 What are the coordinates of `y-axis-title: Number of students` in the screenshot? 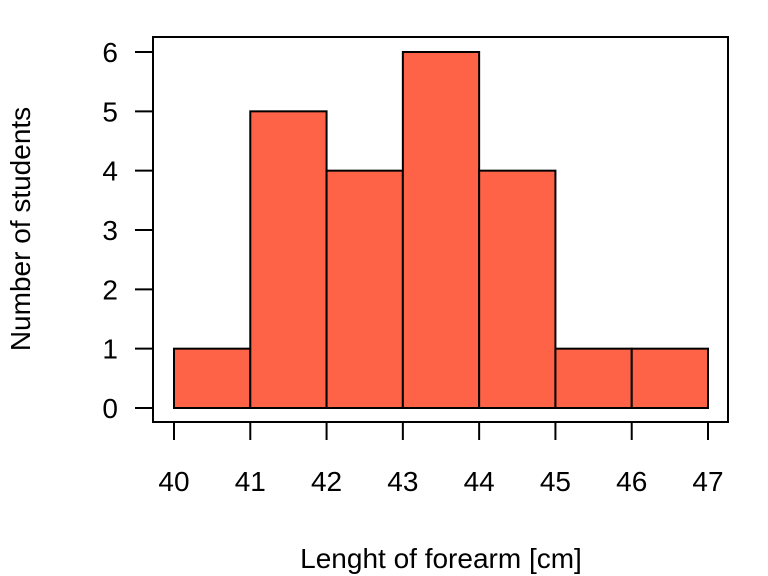 It's located at (20, 229).